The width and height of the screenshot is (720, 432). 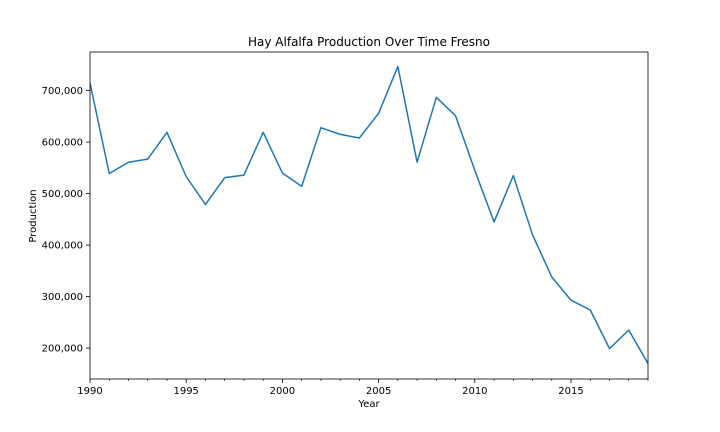 I want to click on y-tick-label: 600,000, so click(x=62, y=143).